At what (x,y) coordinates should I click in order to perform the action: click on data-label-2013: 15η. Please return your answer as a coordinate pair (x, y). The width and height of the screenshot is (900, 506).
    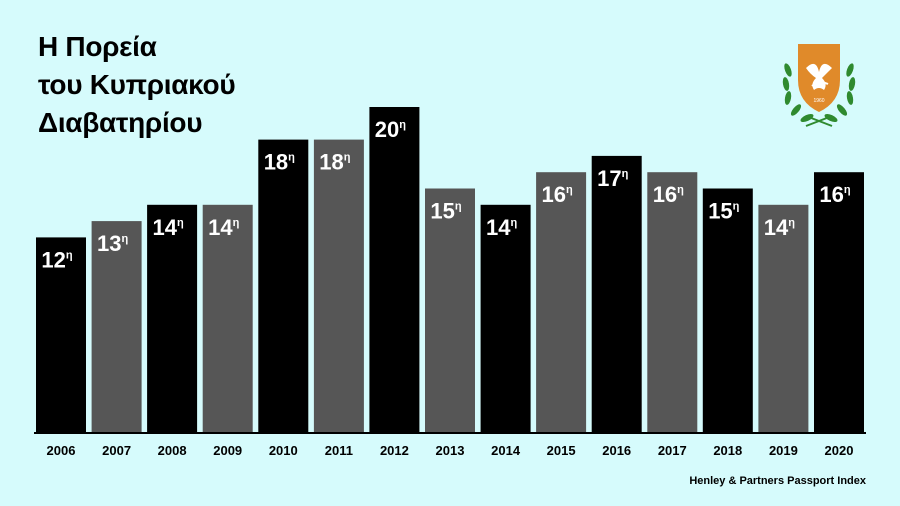
    Looking at the image, I should click on (445, 211).